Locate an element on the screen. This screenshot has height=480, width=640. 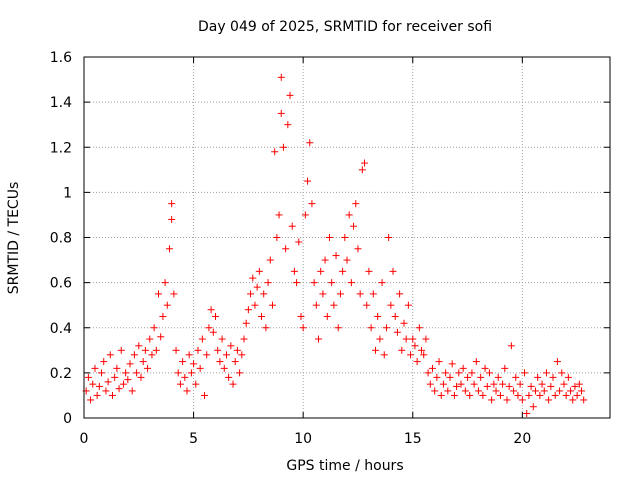
y-axis-label: SRMTID / TECUs is located at coordinates (14, 238).